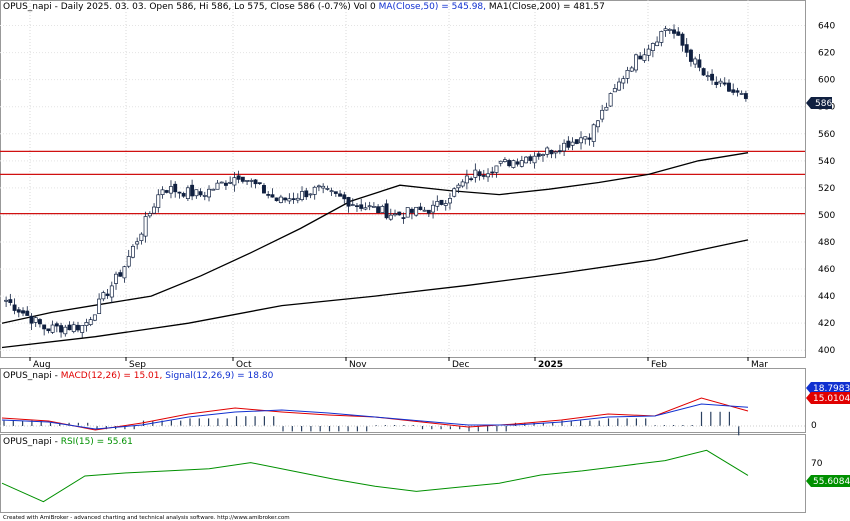  What do you see at coordinates (826, 54) in the screenshot?
I see `price-tick-label: 620` at bounding box center [826, 54].